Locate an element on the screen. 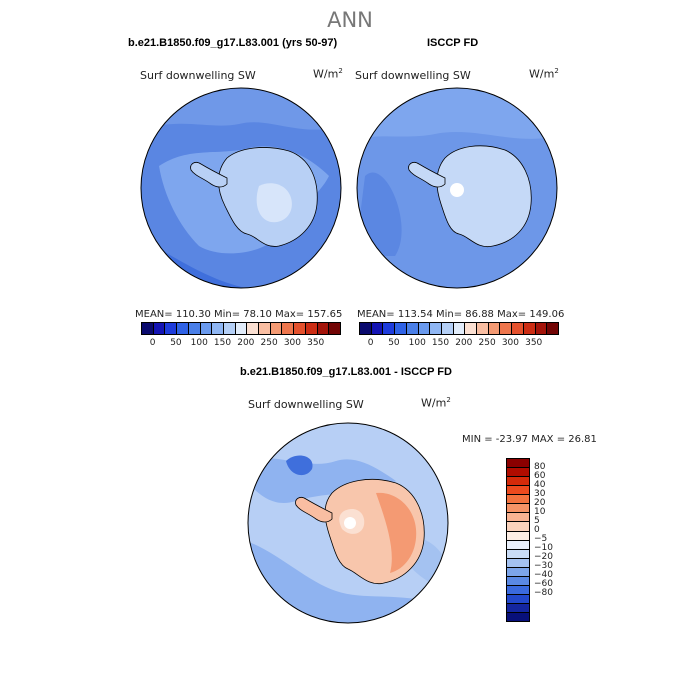  colorbar-tick-label: −60 is located at coordinates (543, 584).